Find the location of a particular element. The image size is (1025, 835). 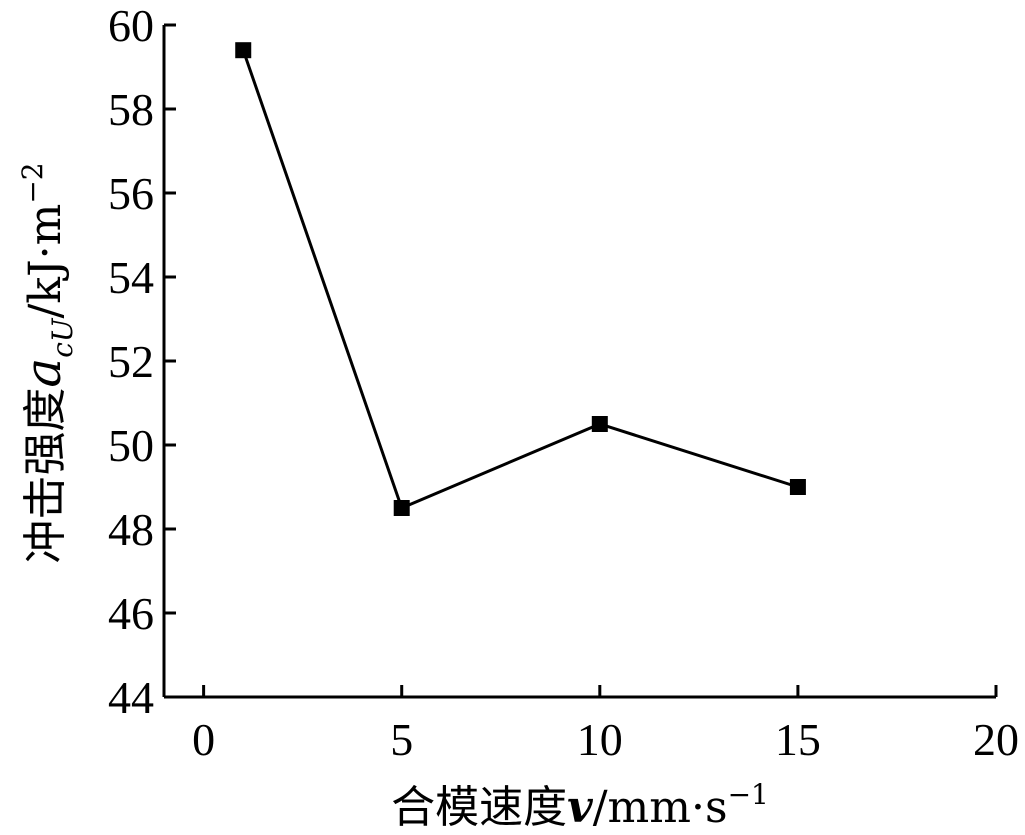

x-tick-label-4: 20 is located at coordinates (996, 739).